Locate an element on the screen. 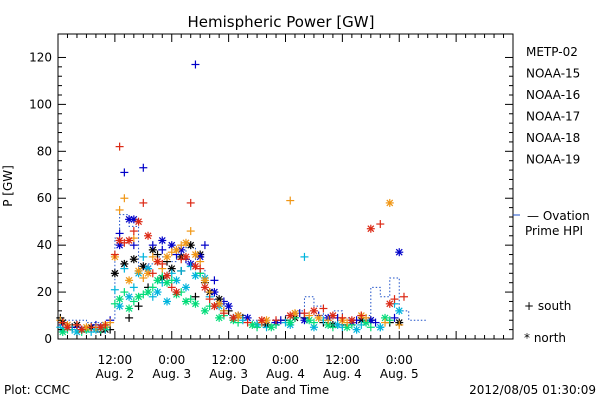  legend-entry: NOAA-16 is located at coordinates (553, 95).